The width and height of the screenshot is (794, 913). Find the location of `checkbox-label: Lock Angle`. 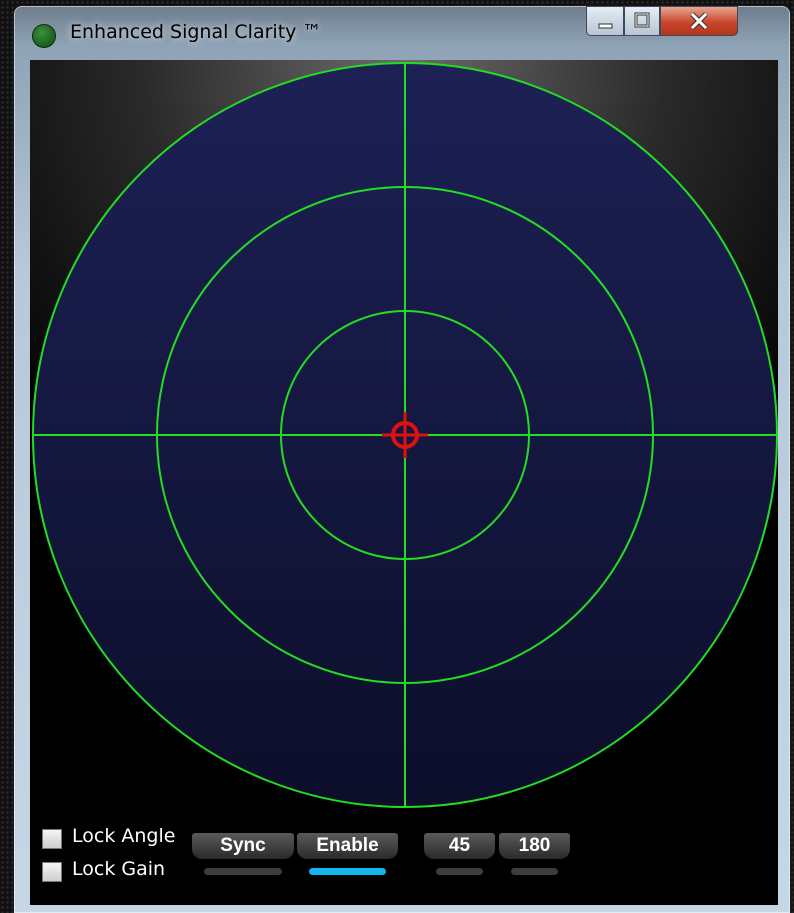

checkbox-label: Lock Angle is located at coordinates (124, 836).